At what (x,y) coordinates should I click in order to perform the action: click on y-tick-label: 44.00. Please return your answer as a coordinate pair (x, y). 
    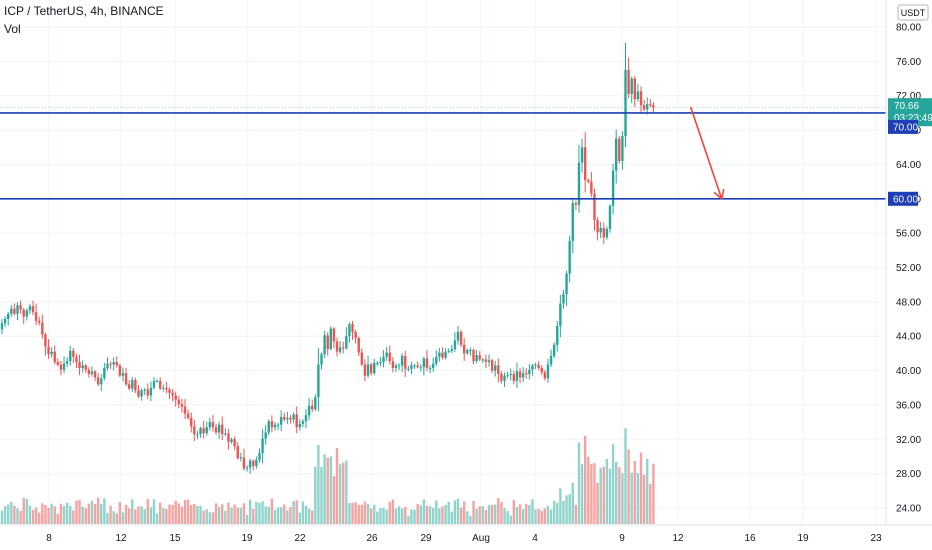
    Looking at the image, I should click on (908, 337).